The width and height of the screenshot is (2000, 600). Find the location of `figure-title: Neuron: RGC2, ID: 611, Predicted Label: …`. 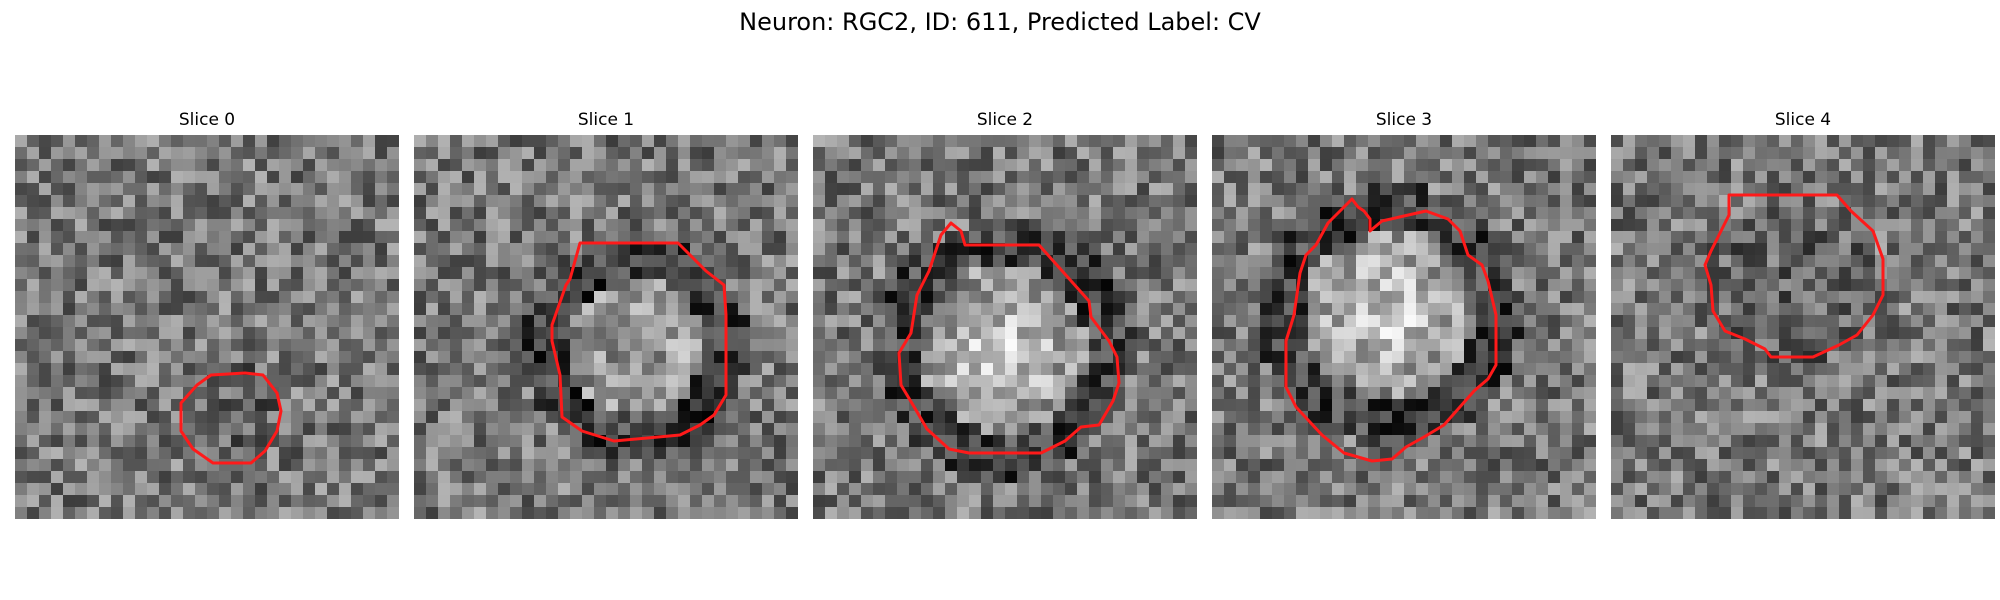

figure-title: Neuron: RGC2, ID: 611, Predicted Label: … is located at coordinates (1000, 22).